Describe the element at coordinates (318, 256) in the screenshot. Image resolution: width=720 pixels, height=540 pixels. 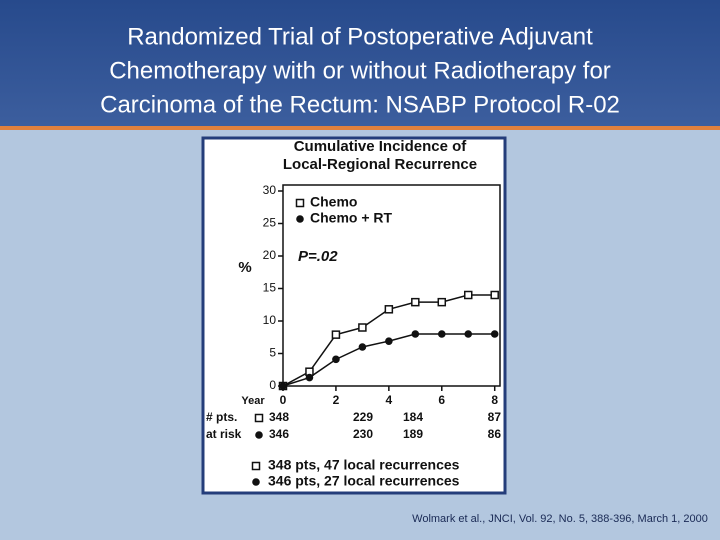
I see `annotation: P=.02` at that location.